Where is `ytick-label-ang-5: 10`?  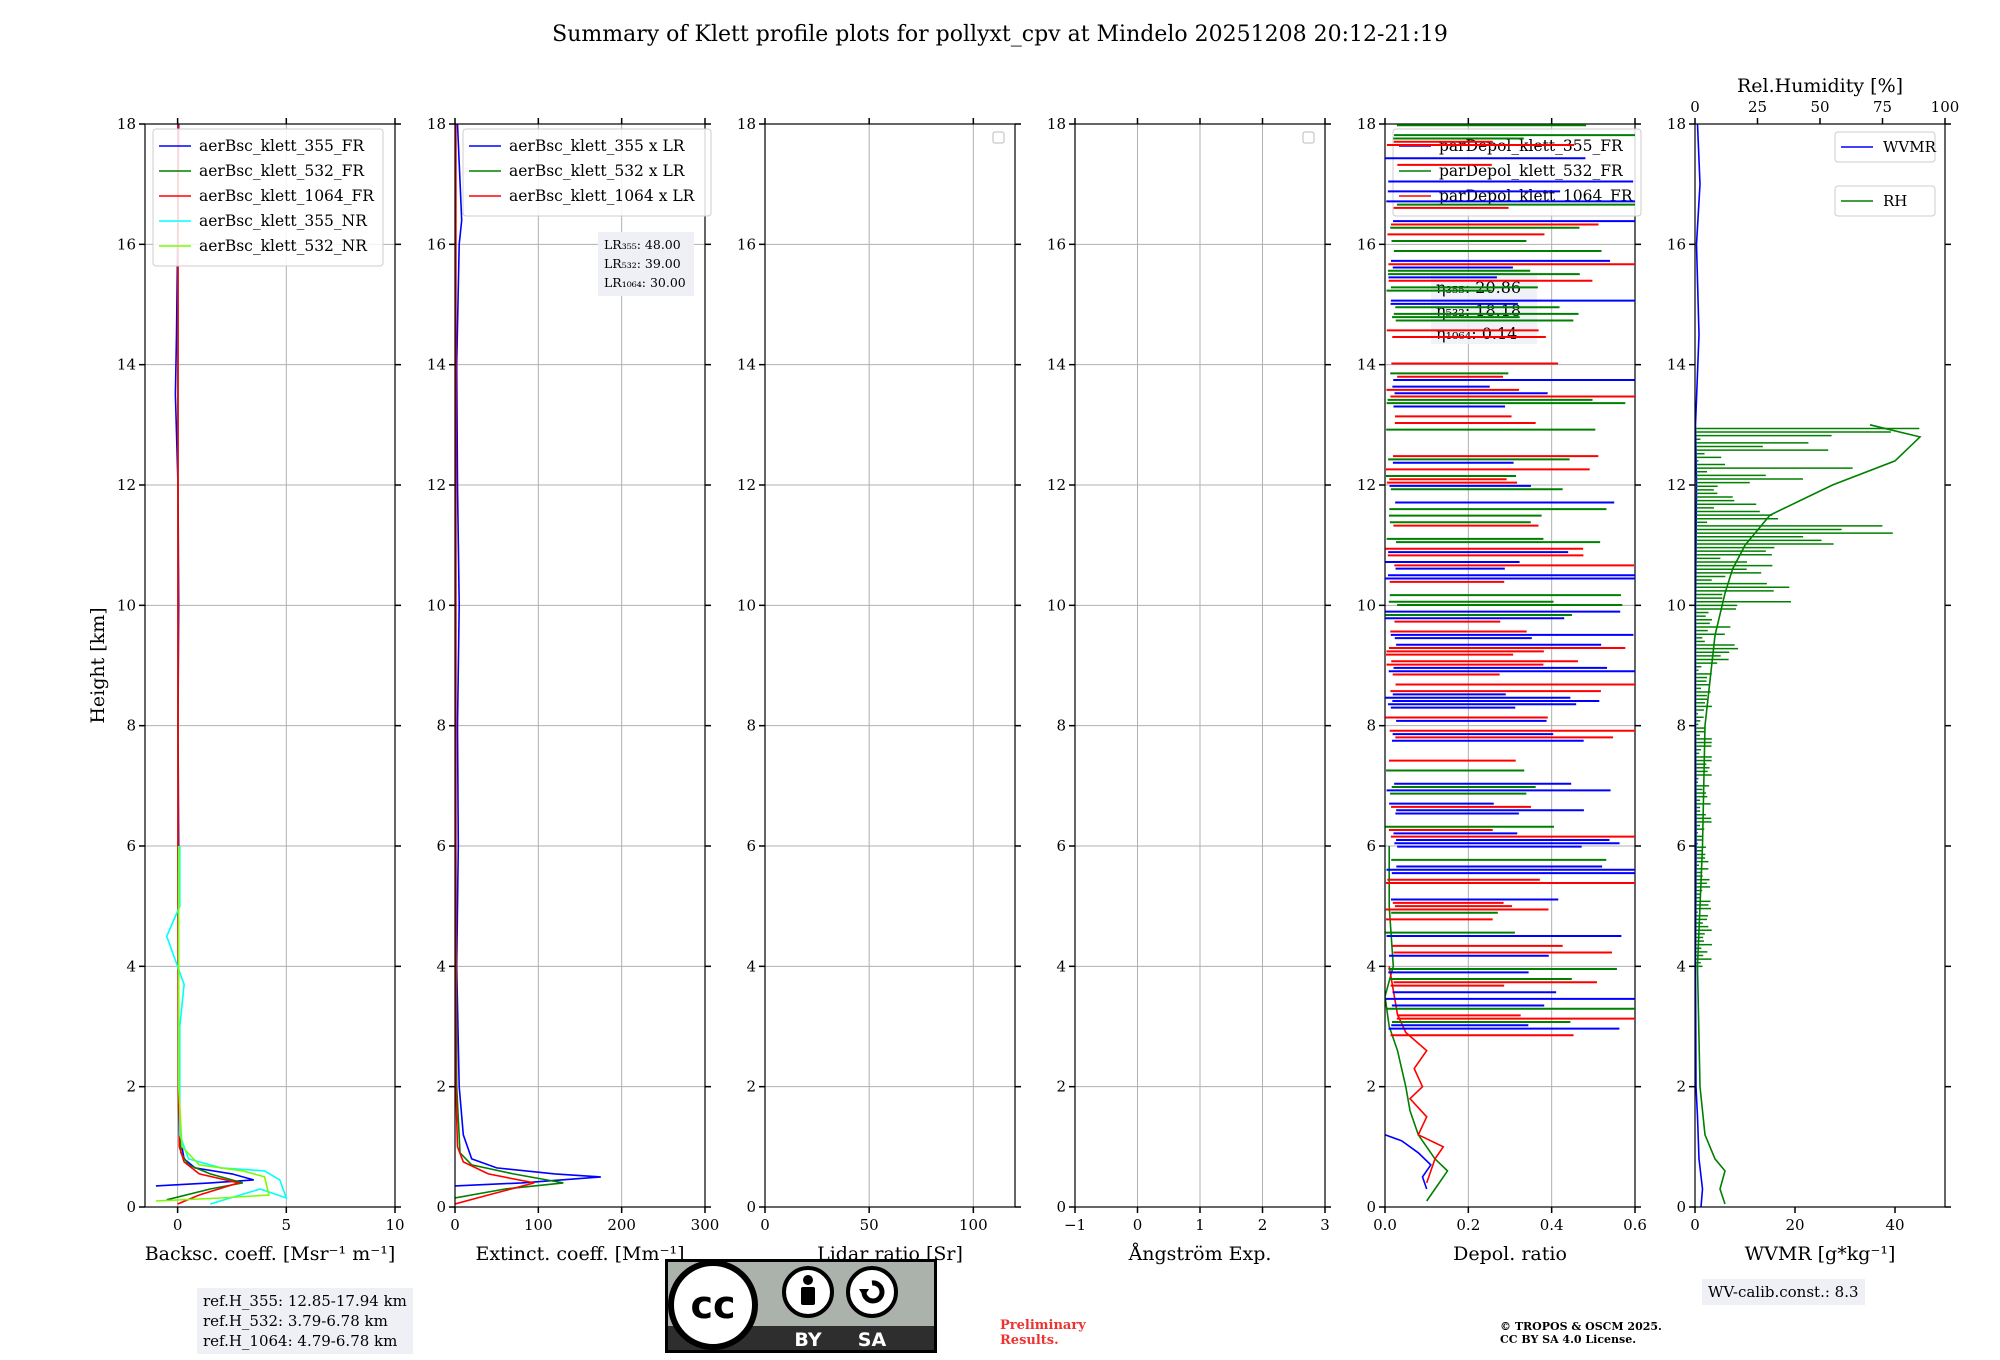
ytick-label-ang-5: 10 is located at coordinates (1056, 605).